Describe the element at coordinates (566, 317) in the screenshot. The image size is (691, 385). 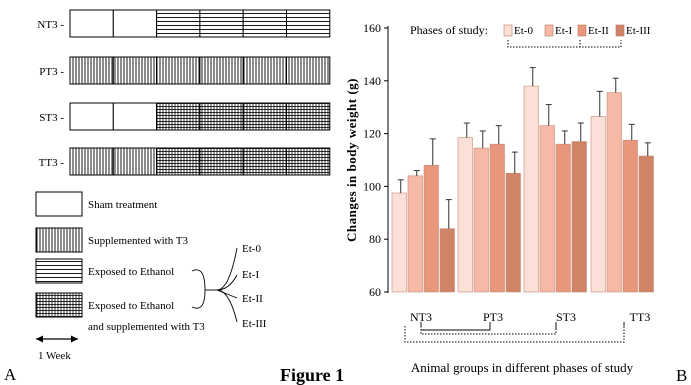
I see `category-label: ST3` at that location.